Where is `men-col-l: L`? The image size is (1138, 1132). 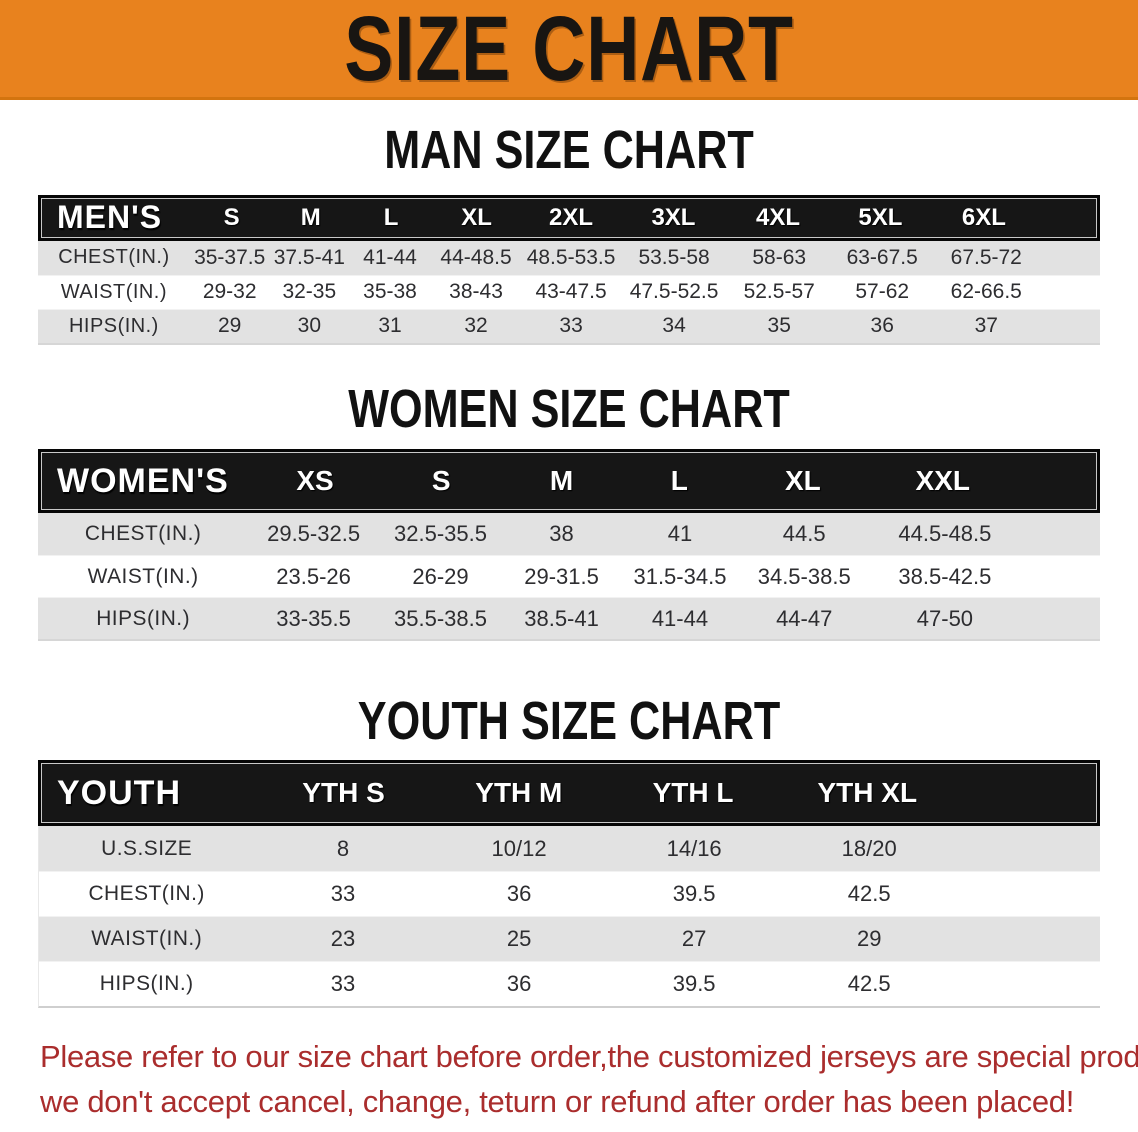 men-col-l: L is located at coordinates (391, 217).